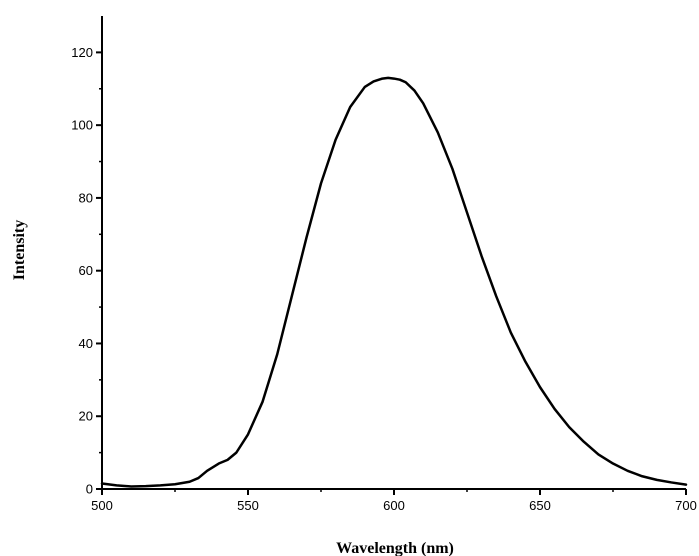  Describe the element at coordinates (82, 125) in the screenshot. I see `y-tick-label: 100` at that location.